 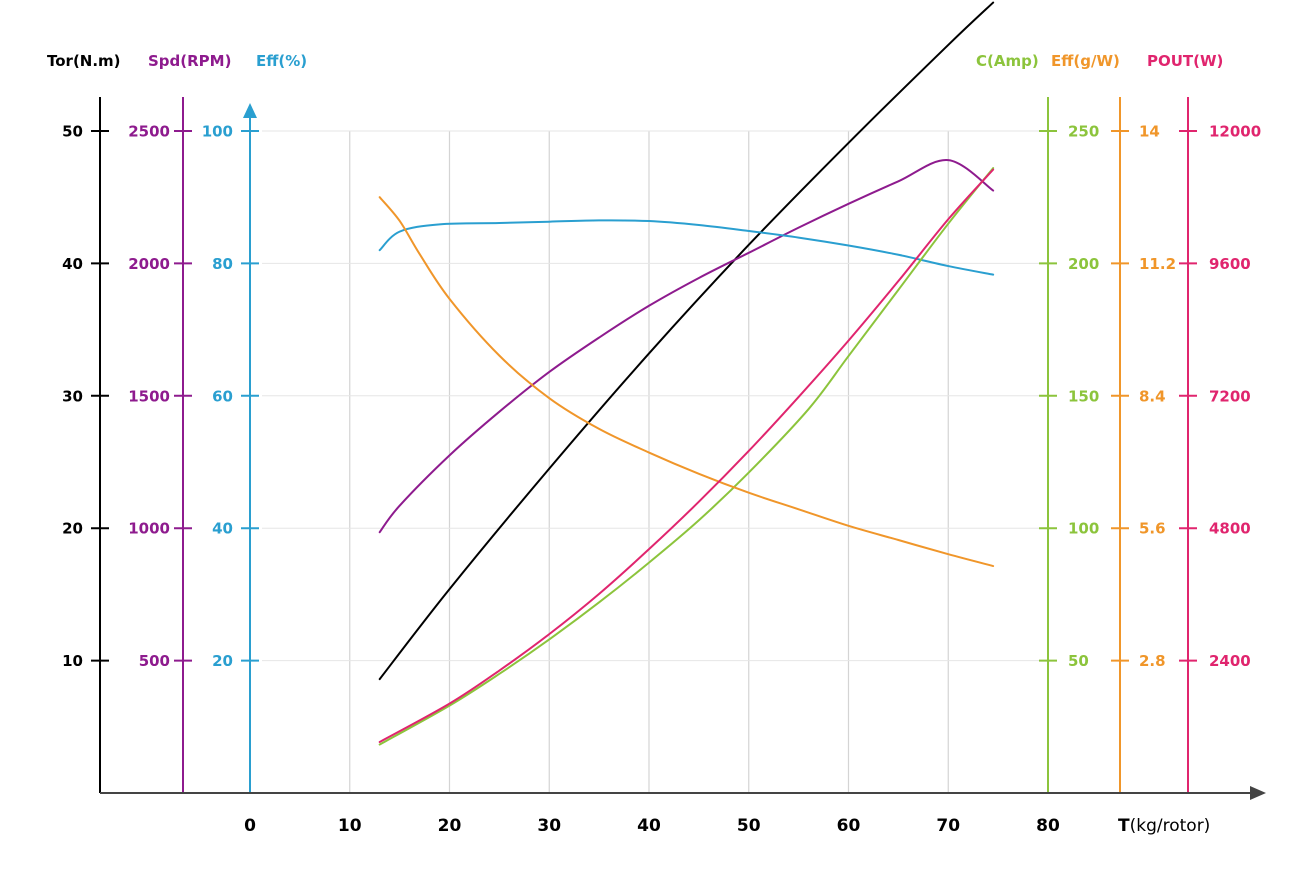 What do you see at coordinates (1078, 661) in the screenshot?
I see `tick-label-amp-0: 50` at bounding box center [1078, 661].